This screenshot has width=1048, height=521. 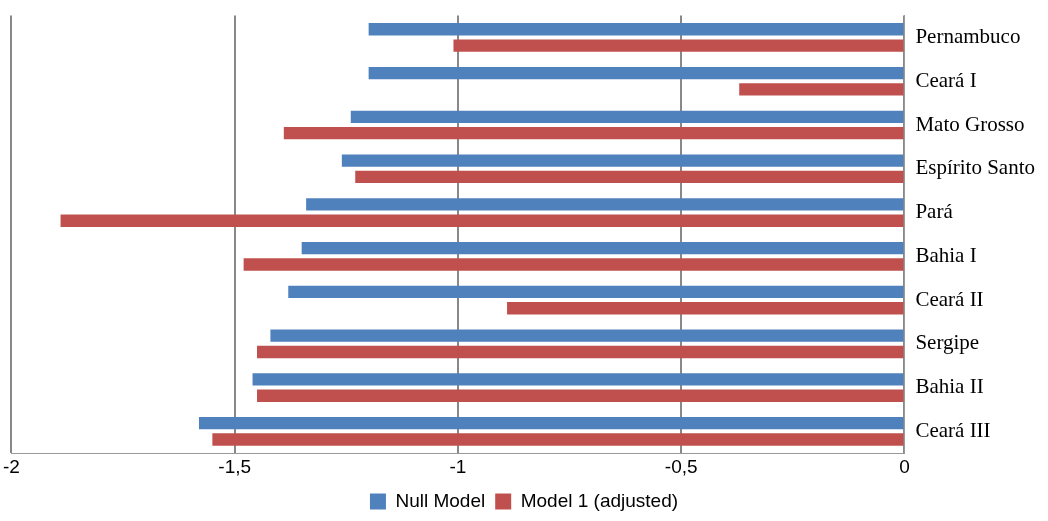 What do you see at coordinates (440, 500) in the screenshot?
I see `legend-label: Null Model` at bounding box center [440, 500].